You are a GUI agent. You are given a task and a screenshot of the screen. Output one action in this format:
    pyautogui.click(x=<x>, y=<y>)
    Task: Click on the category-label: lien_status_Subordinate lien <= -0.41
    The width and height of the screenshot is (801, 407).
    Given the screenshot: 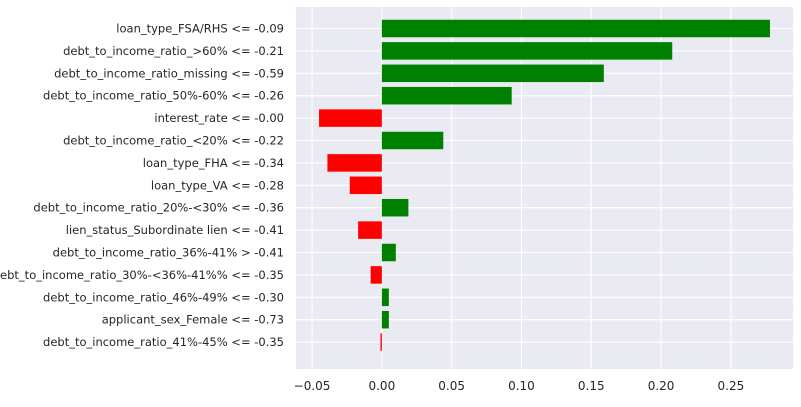 What is the action you would take?
    pyautogui.click(x=175, y=230)
    